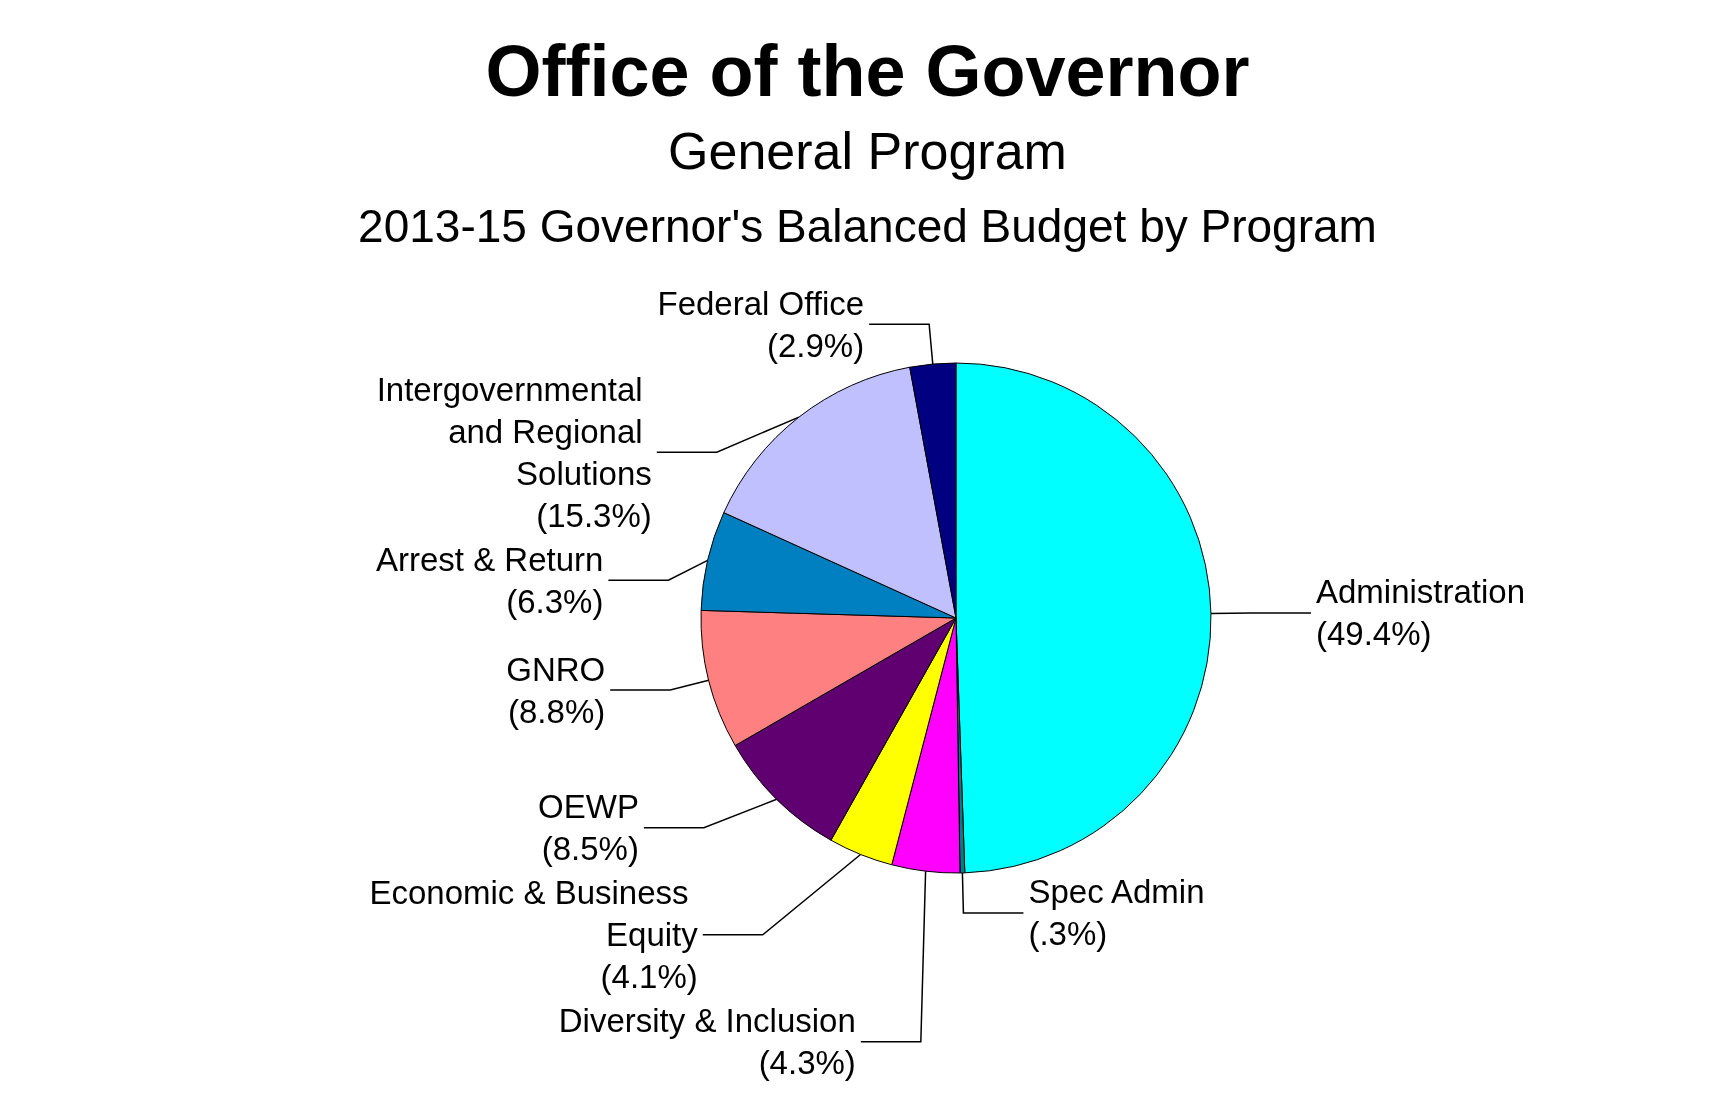  Describe the element at coordinates (557, 711) in the screenshot. I see `data-label: (8.8%)` at that location.